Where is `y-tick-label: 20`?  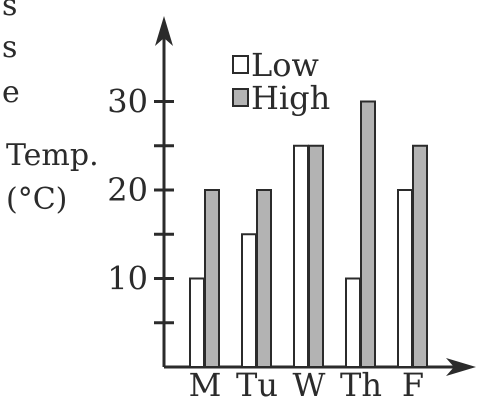 y-tick-label: 20 is located at coordinates (127, 190).